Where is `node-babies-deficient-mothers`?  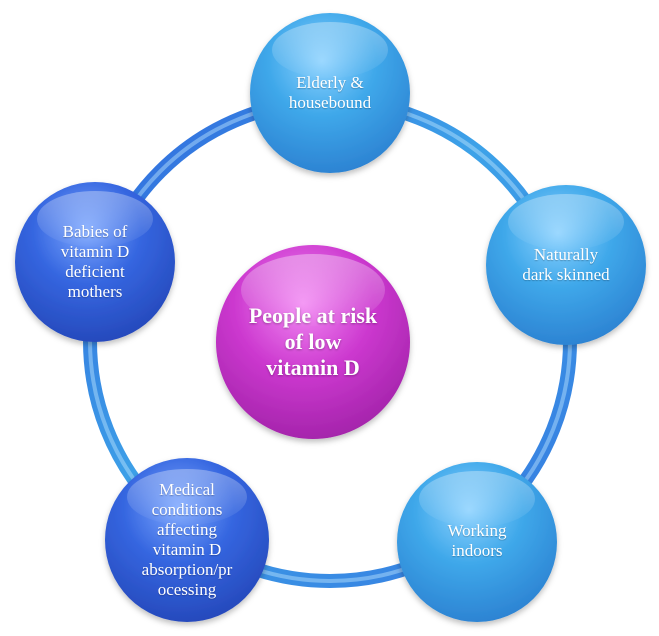 node-babies-deficient-mothers is located at coordinates (95, 262).